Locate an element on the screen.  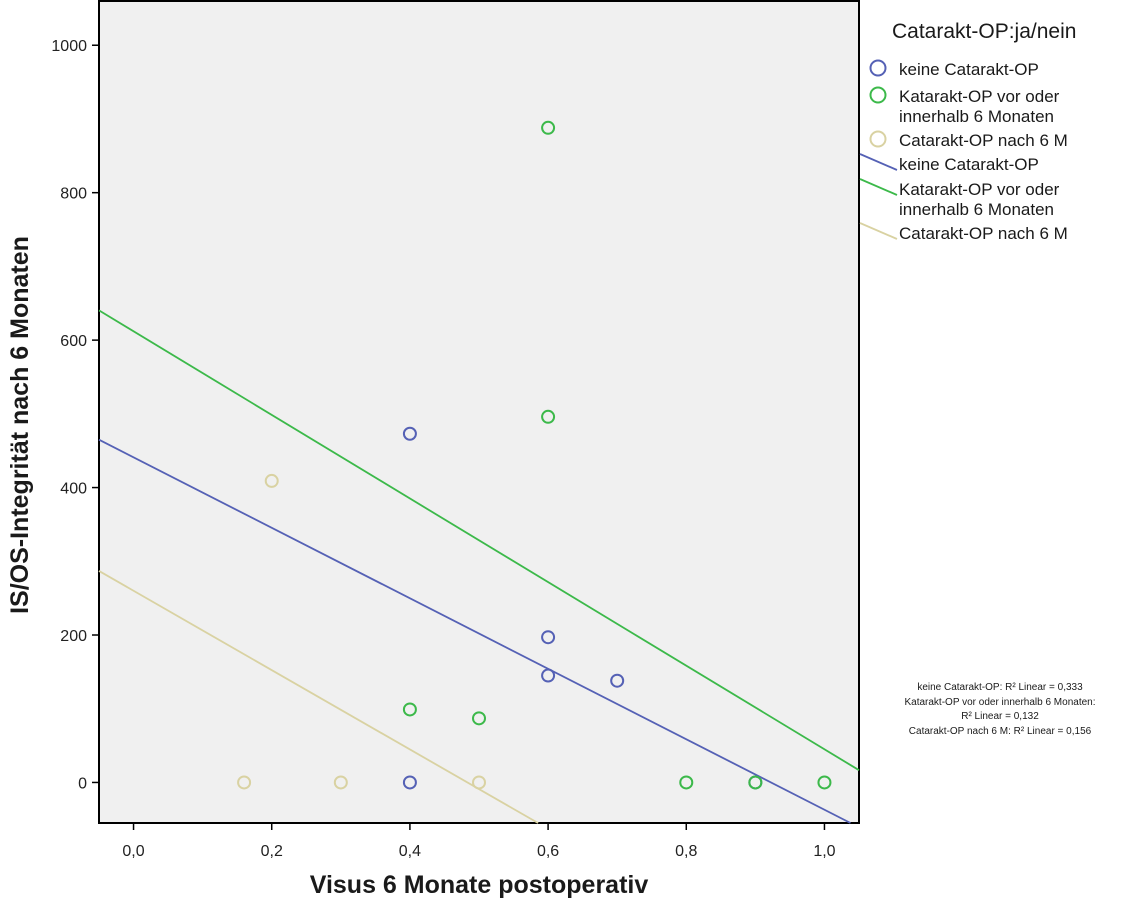
legend-title: Catarakt-OP:ja/nein is located at coordinates (984, 31).